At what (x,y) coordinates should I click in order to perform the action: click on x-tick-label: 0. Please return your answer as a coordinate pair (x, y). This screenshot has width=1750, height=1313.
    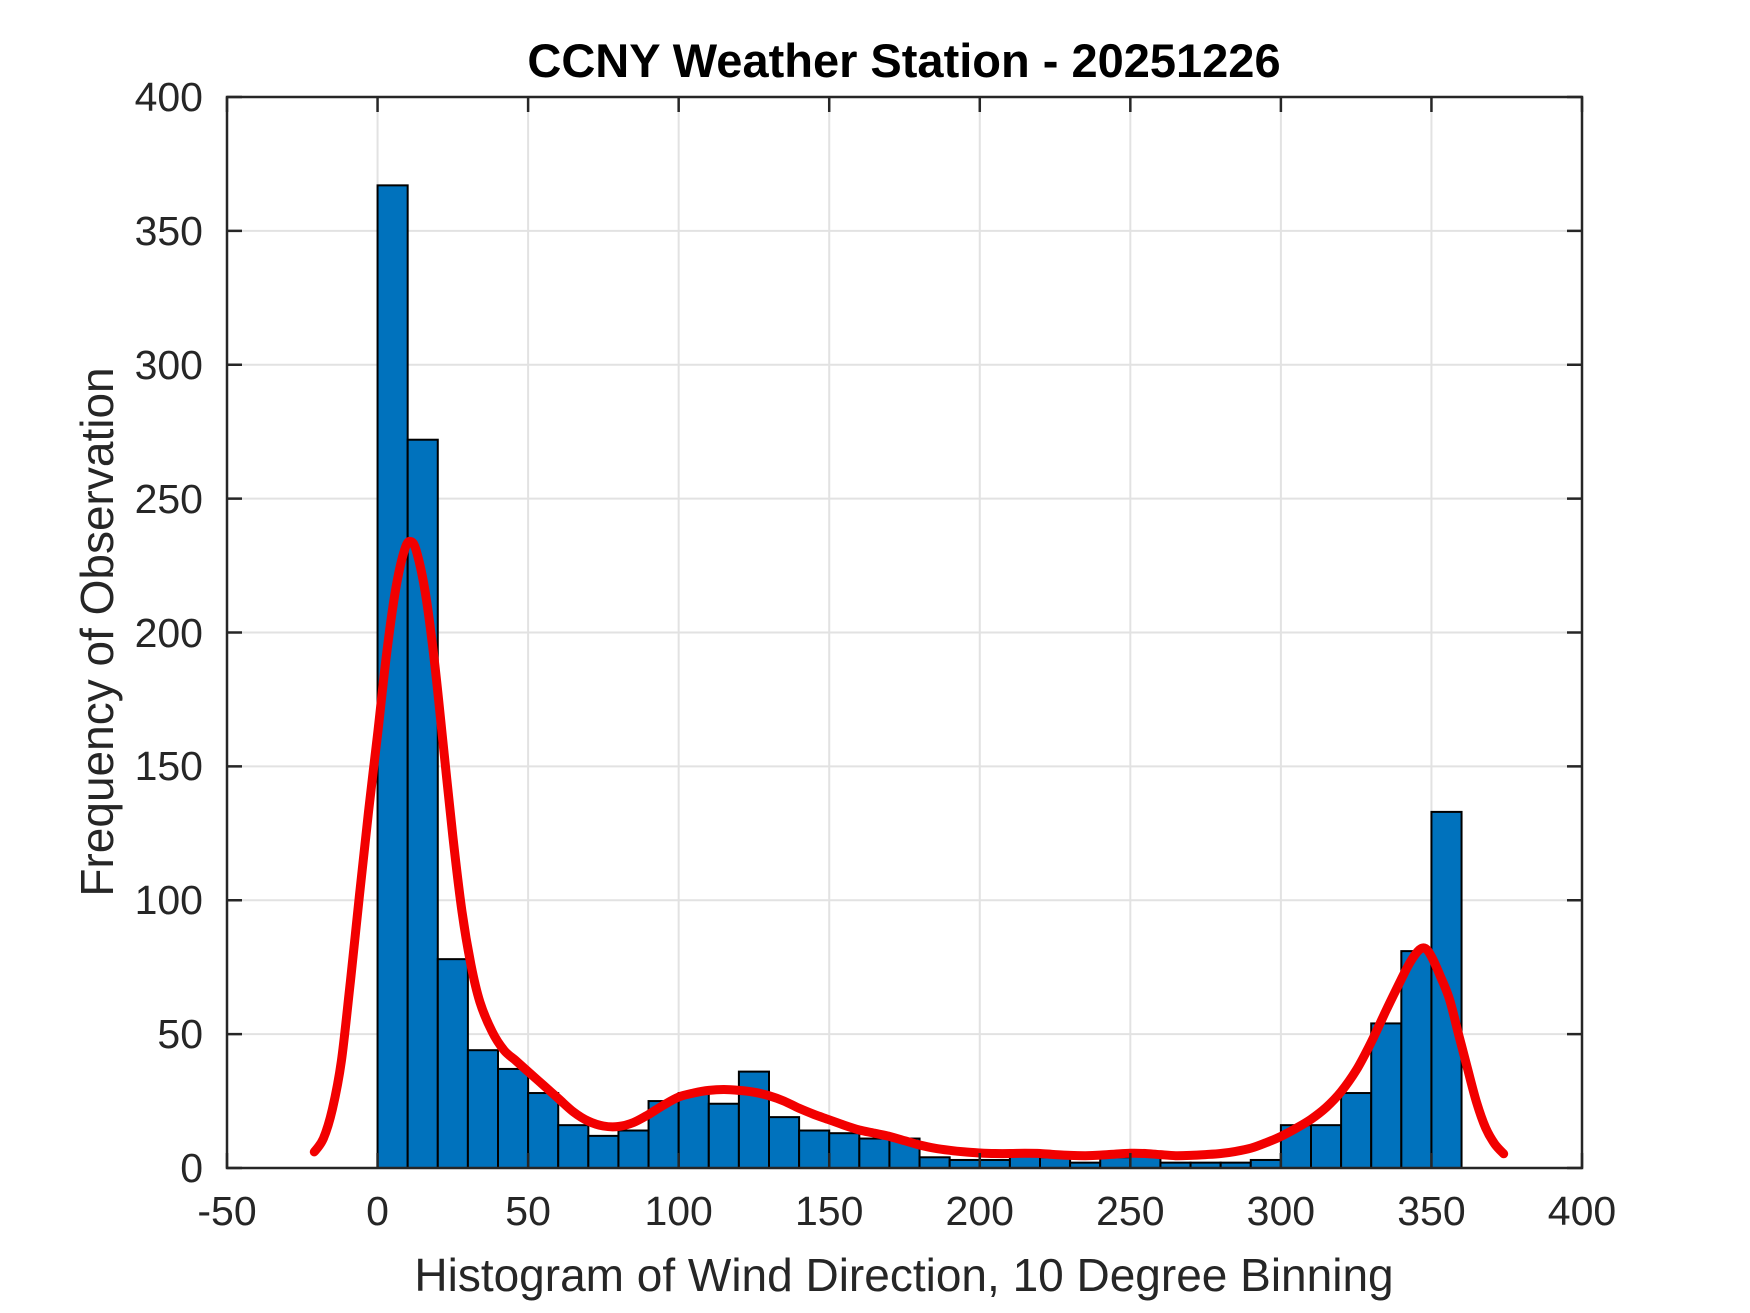
    Looking at the image, I should click on (377, 1211).